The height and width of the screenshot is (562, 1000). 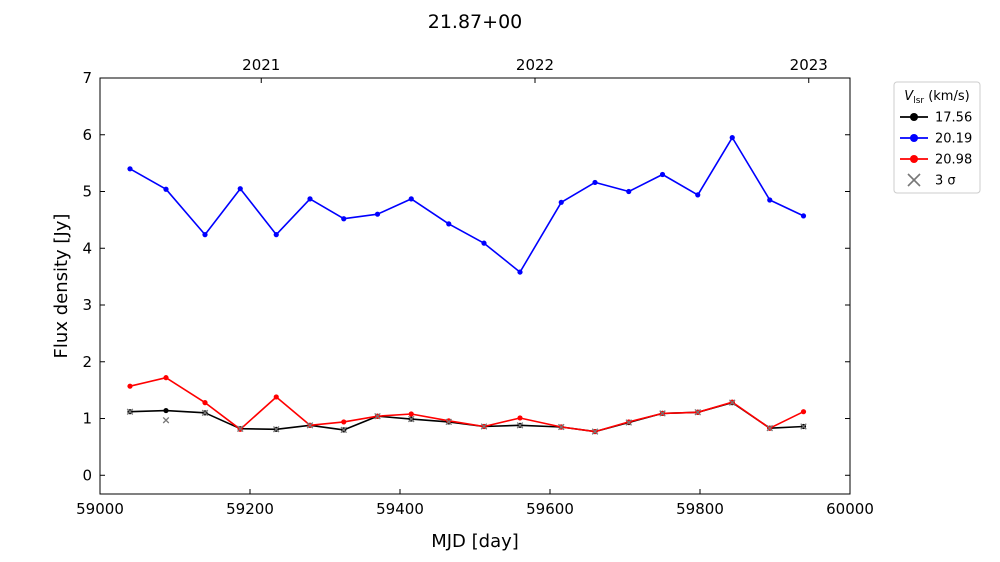 What do you see at coordinates (130, 386) in the screenshot?
I see `data-point-20.98-0` at bounding box center [130, 386].